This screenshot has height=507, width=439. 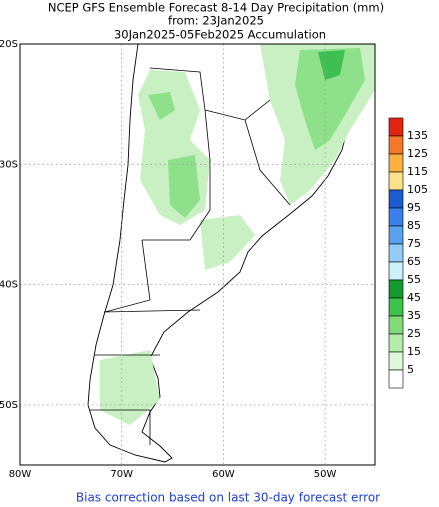 I want to click on lon-label: 80W, so click(x=20, y=474).